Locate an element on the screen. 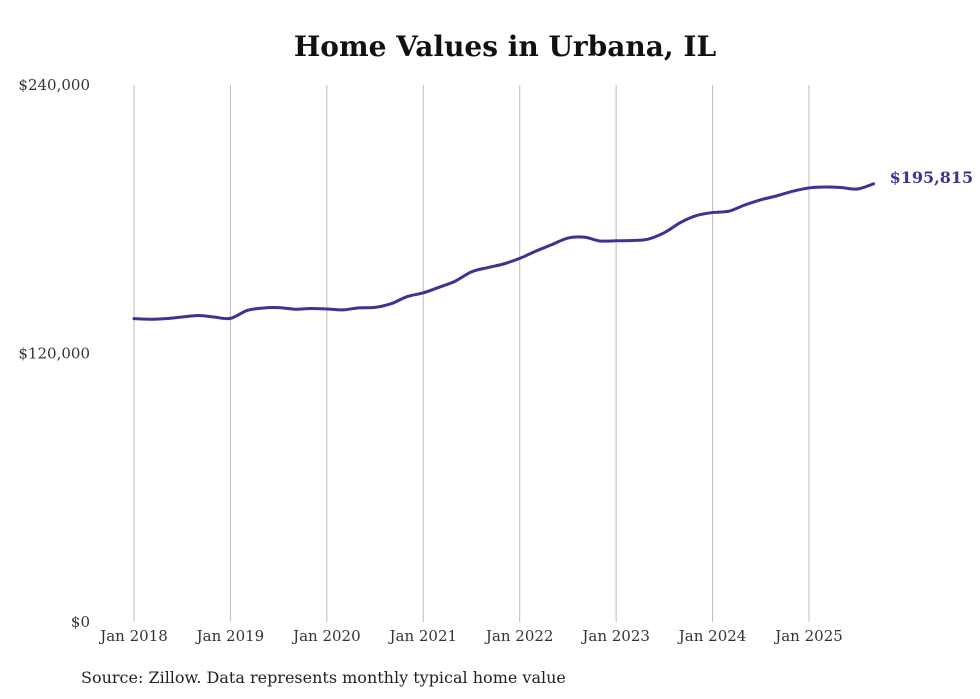 The width and height of the screenshot is (980, 699). x-tick-label: Jan 2021 is located at coordinates (423, 636).